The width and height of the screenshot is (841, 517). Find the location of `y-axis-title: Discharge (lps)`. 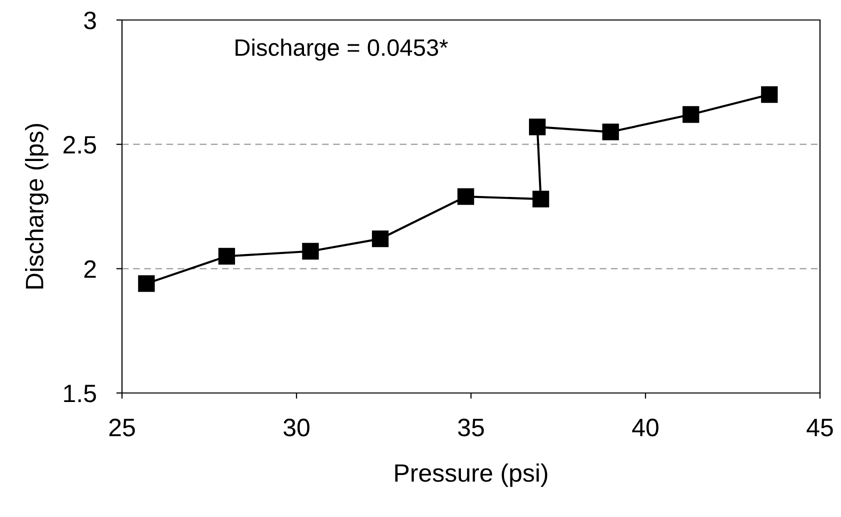

y-axis-title: Discharge (lps) is located at coordinates (36, 206).